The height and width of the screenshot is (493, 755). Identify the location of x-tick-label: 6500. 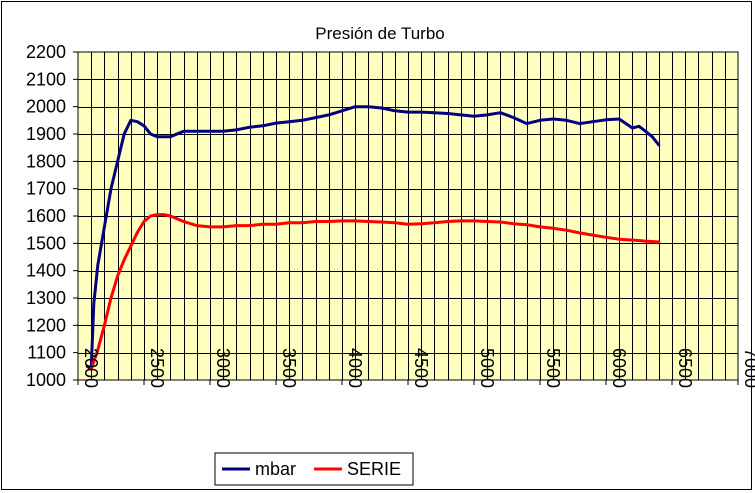
(685, 368).